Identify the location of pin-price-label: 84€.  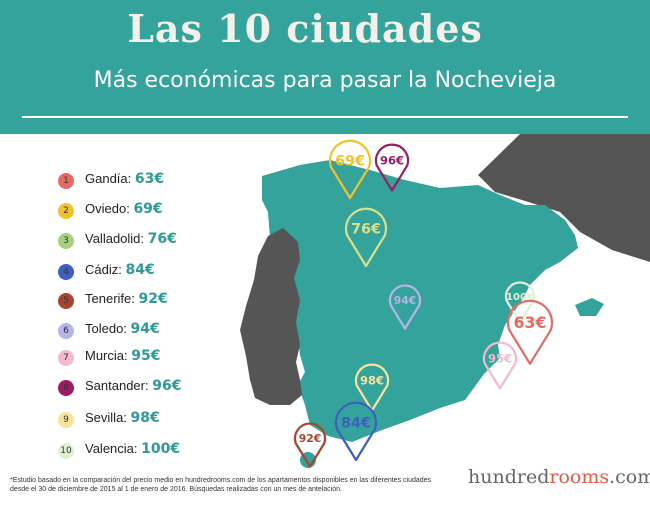
(356, 424).